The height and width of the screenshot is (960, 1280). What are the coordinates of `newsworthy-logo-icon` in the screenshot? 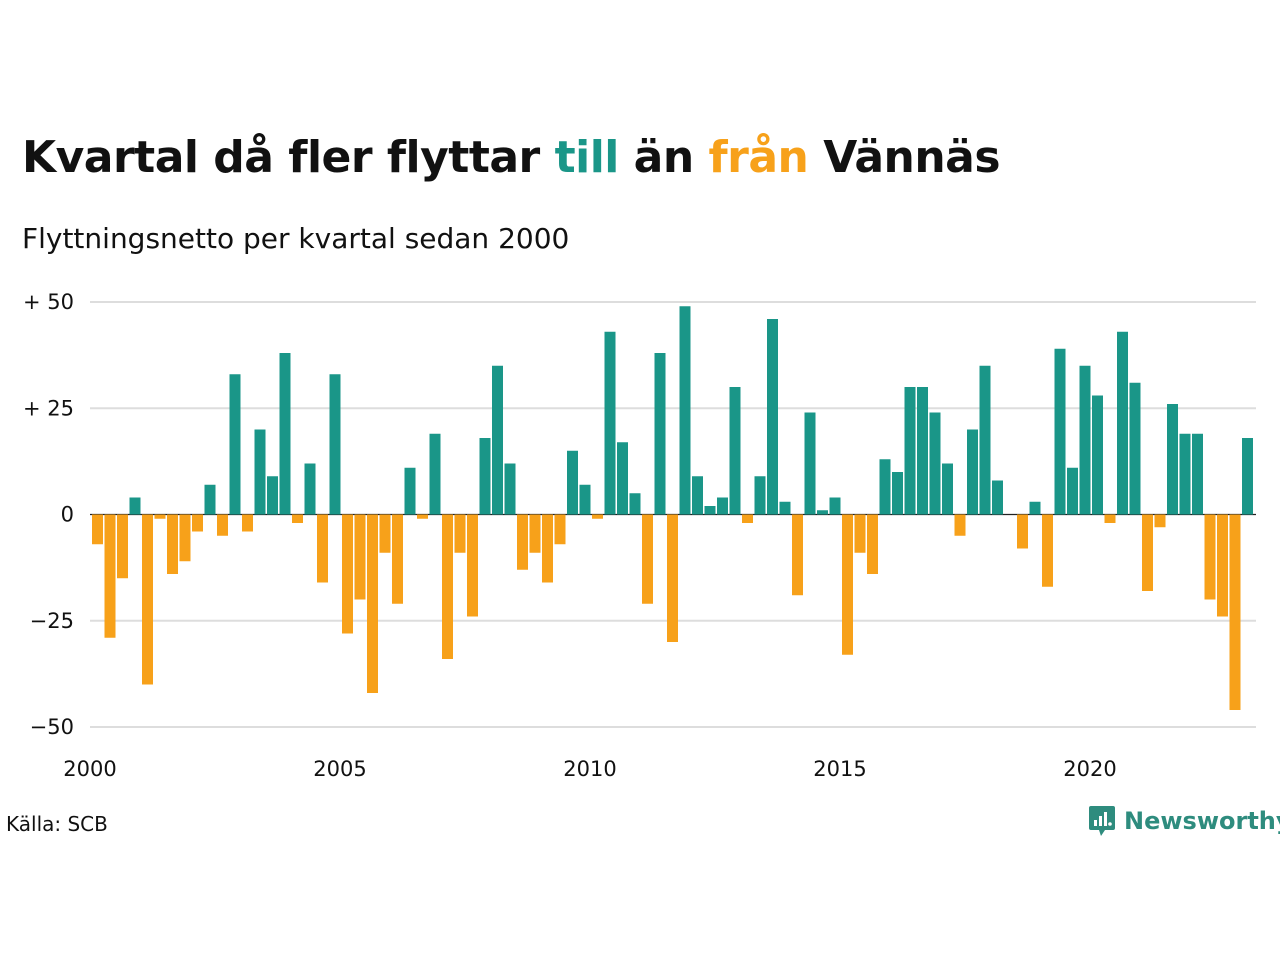 It's located at (1102, 821).